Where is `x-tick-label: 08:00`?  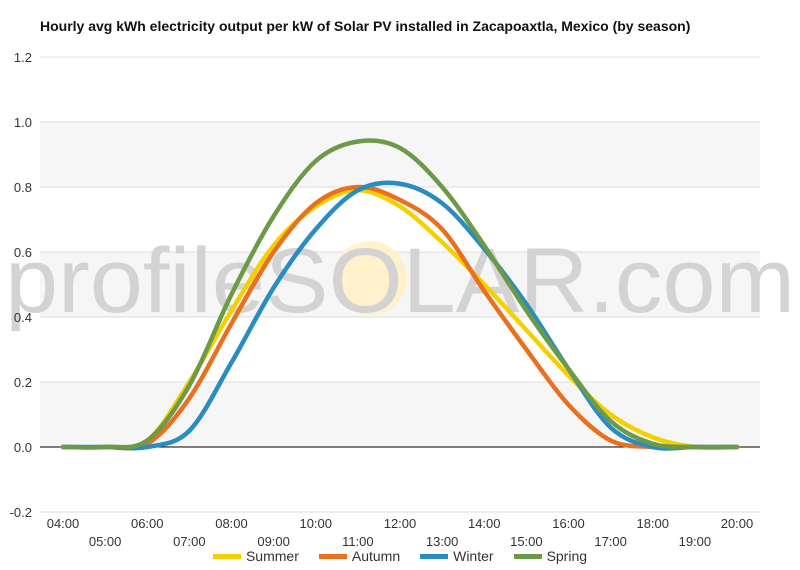 x-tick-label: 08:00 is located at coordinates (231, 523).